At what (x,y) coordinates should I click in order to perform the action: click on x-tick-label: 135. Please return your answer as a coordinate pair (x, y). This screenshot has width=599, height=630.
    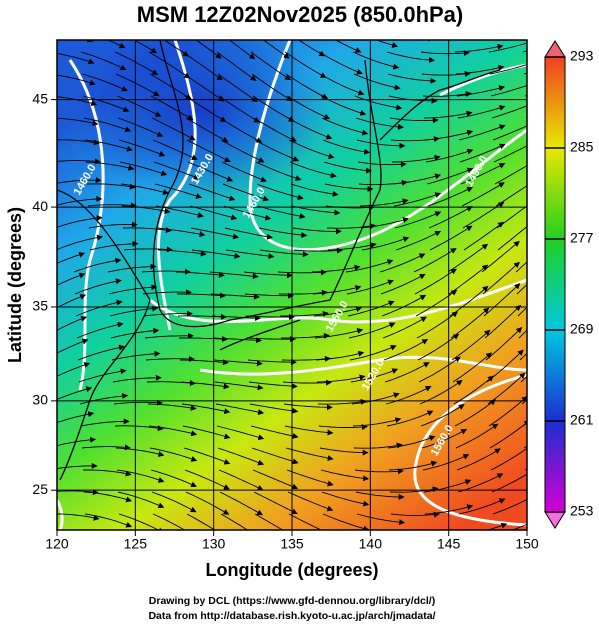
    Looking at the image, I should click on (292, 544).